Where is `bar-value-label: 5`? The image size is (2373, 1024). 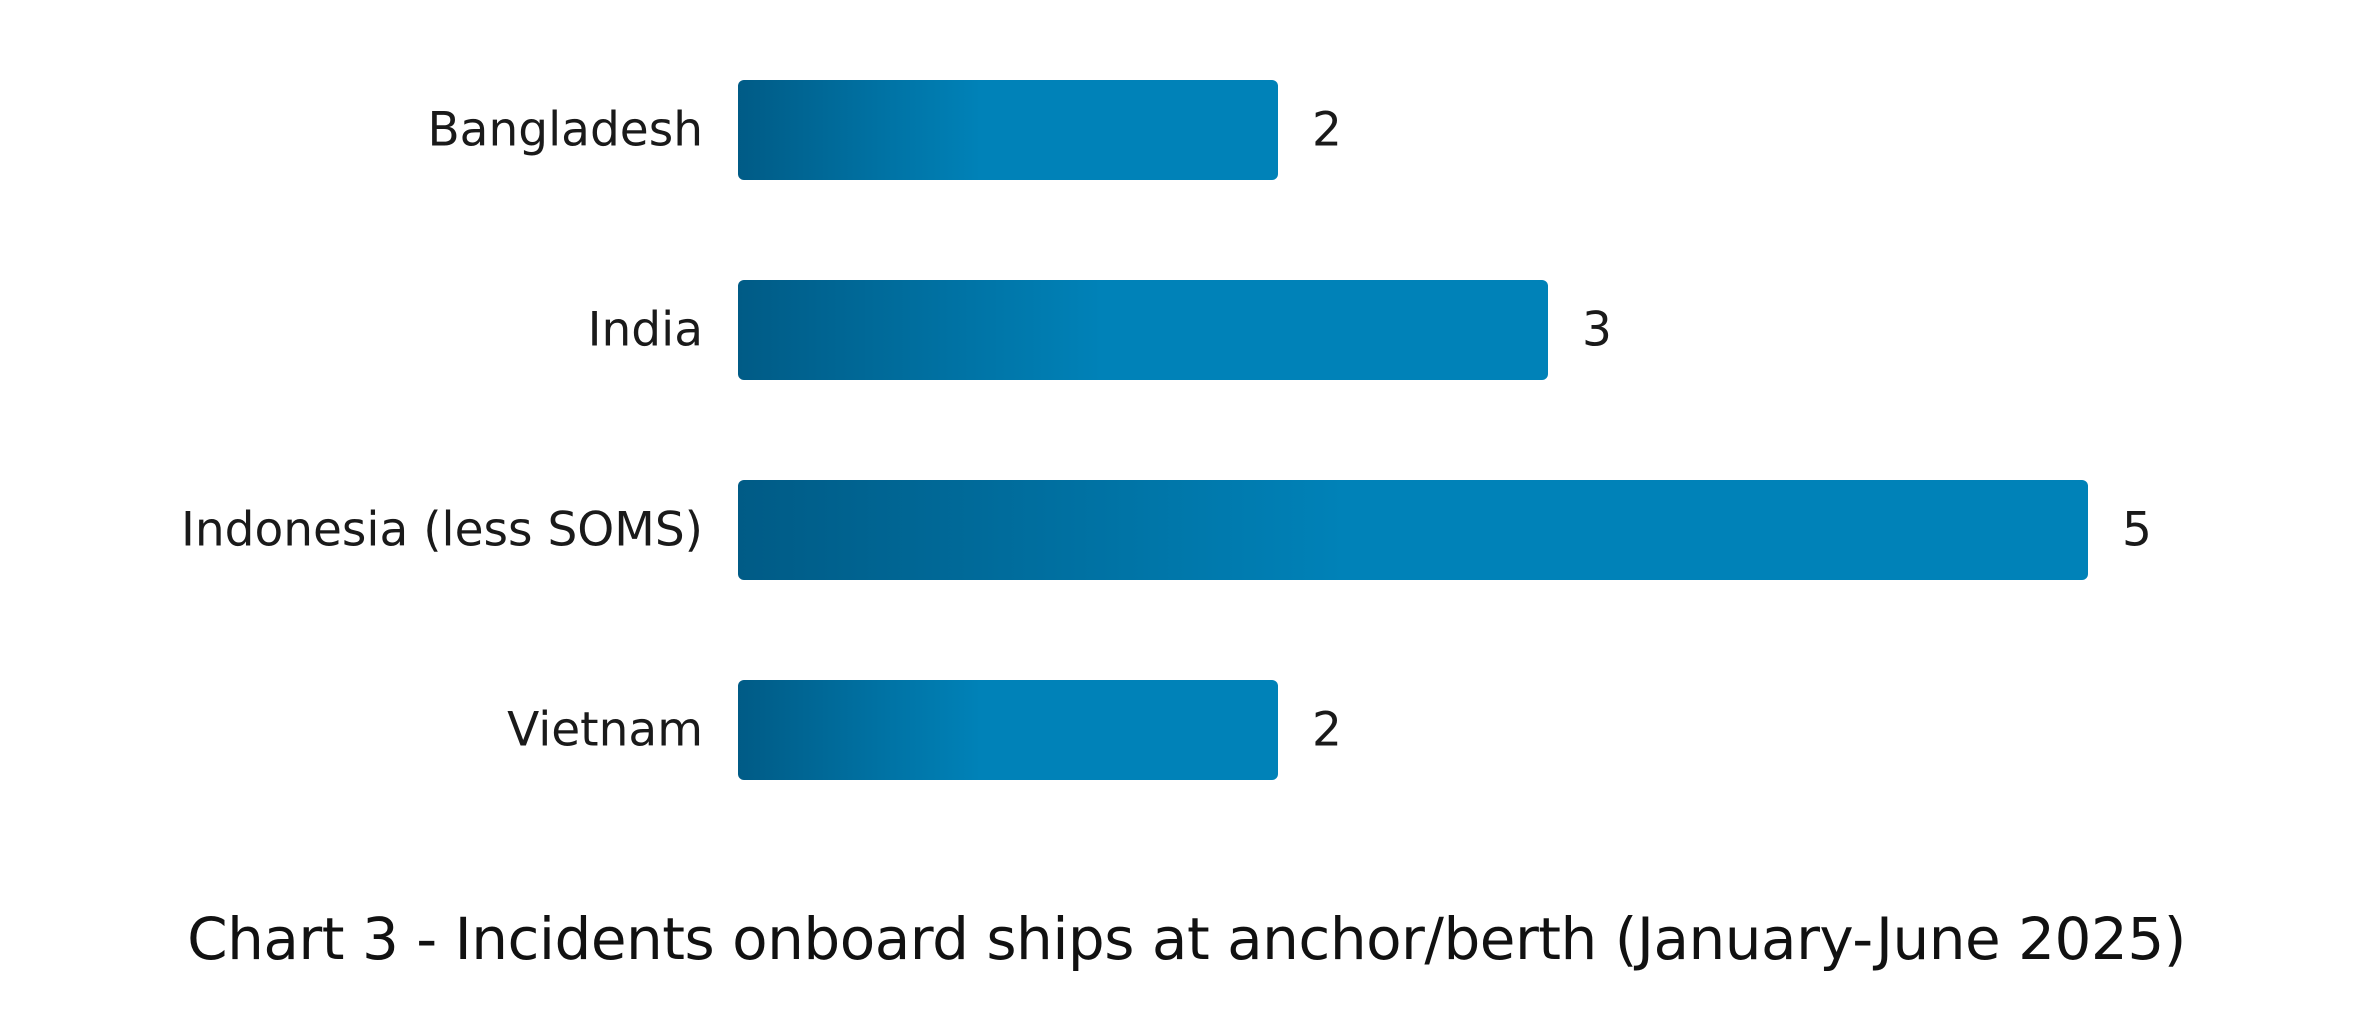 bar-value-label: 5 is located at coordinates (2137, 530).